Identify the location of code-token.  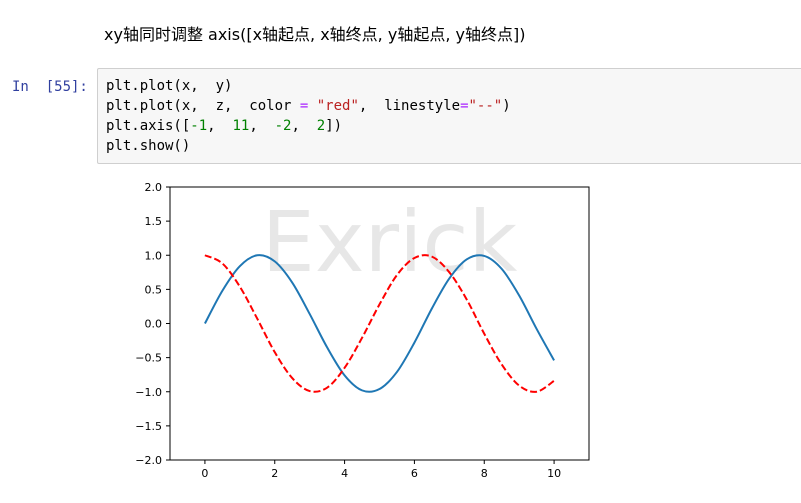
(312, 106).